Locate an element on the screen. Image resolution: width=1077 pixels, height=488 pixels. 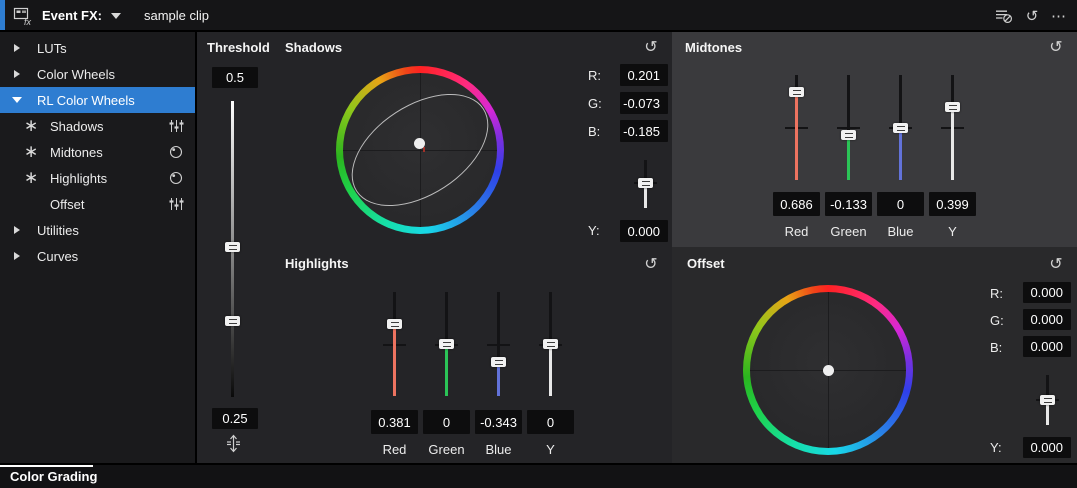
highlights-blue-slider is located at coordinates (498, 344).